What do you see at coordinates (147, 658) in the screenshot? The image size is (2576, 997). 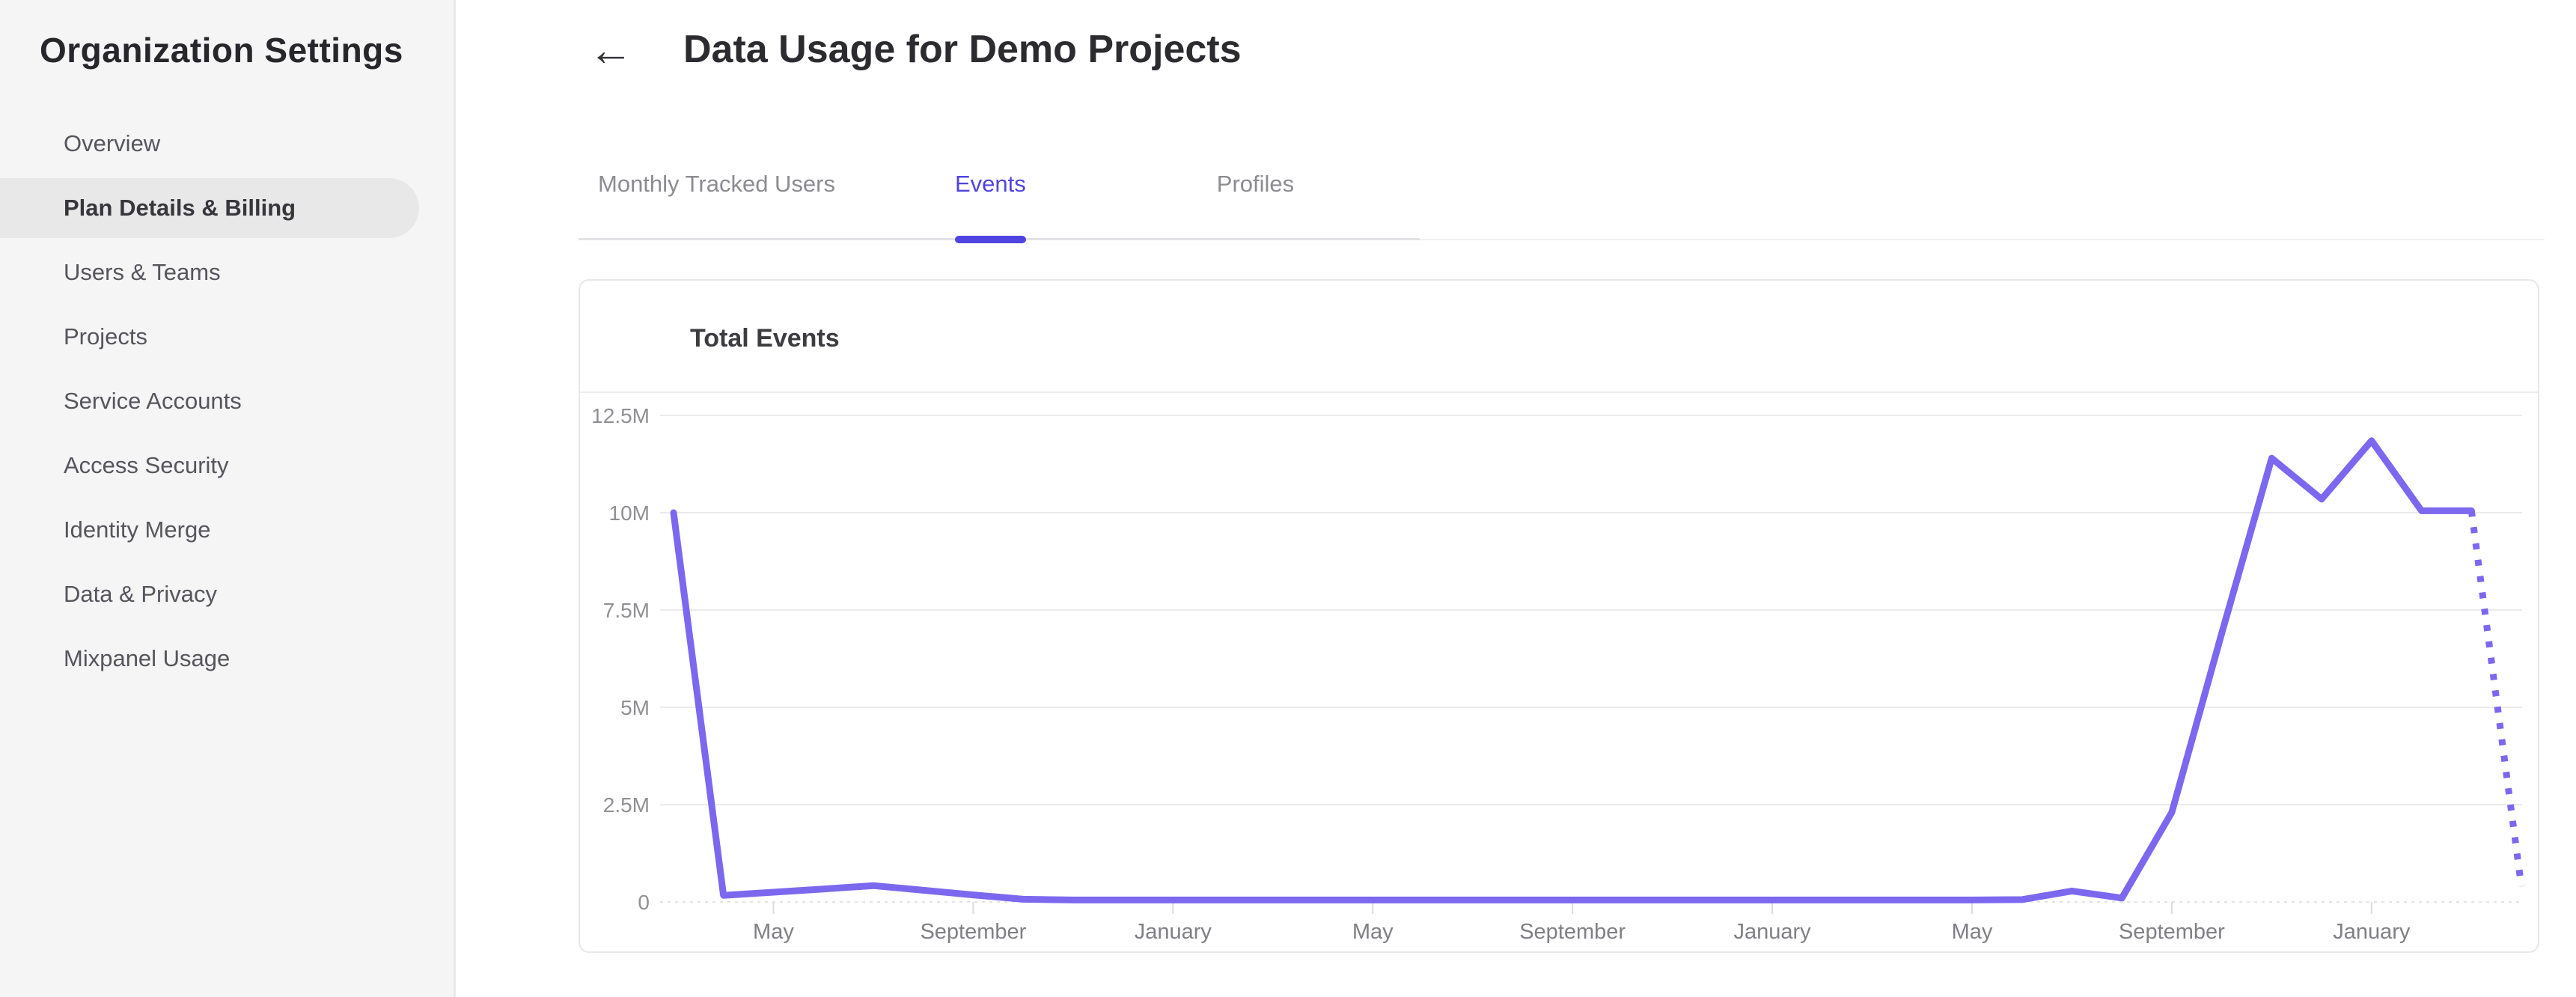 I see `sidebar-item-mixpanel-usage: Mixpanel Usage` at bounding box center [147, 658].